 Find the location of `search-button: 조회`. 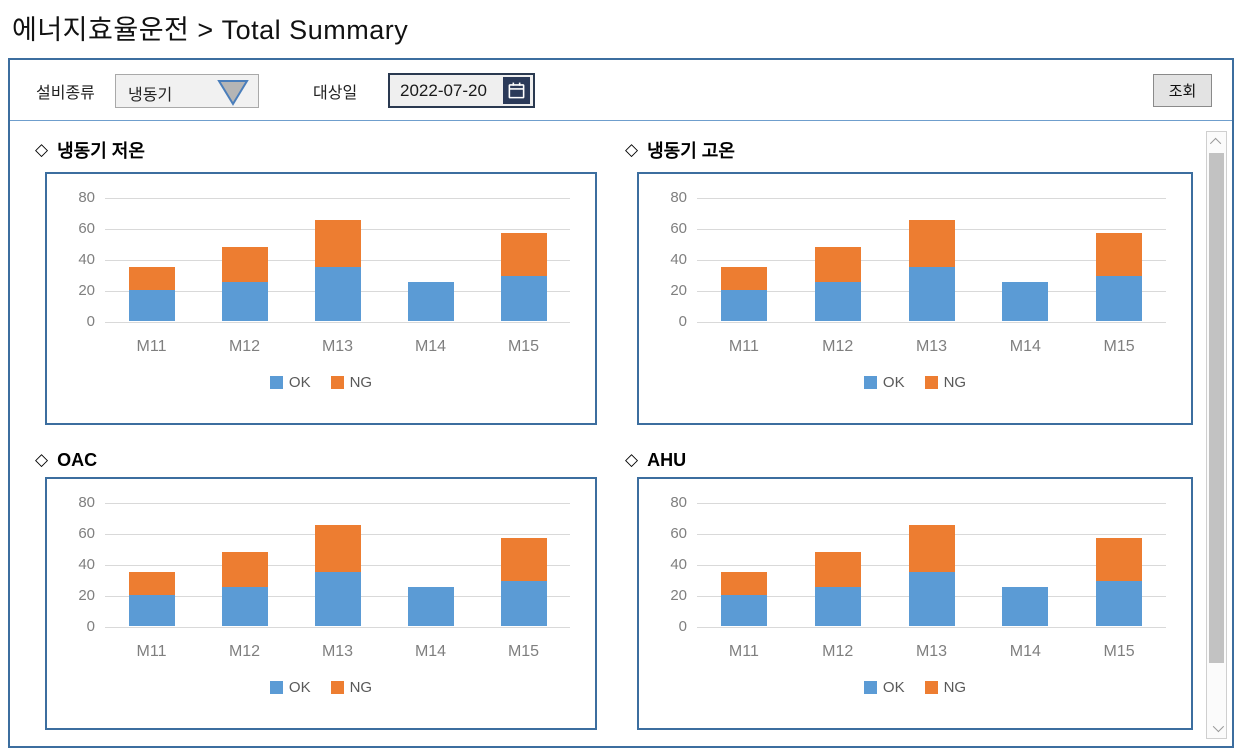

search-button: 조회 is located at coordinates (1182, 90).